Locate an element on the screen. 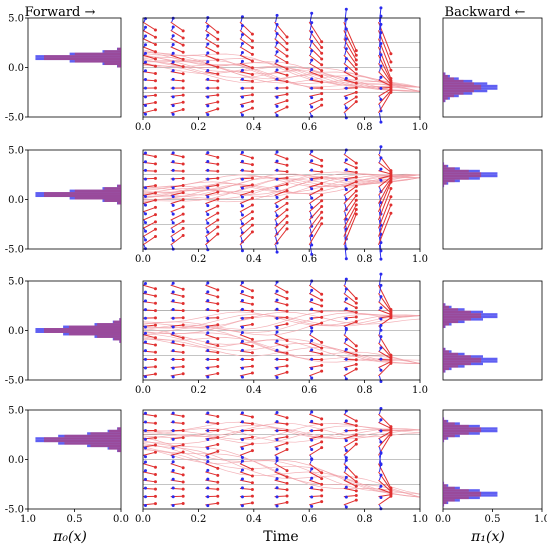 The height and width of the screenshot is (550, 547). flow-panel: 0.0 0.2 0.4 0.6 0.8 1.0 is located at coordinates (281, 69).